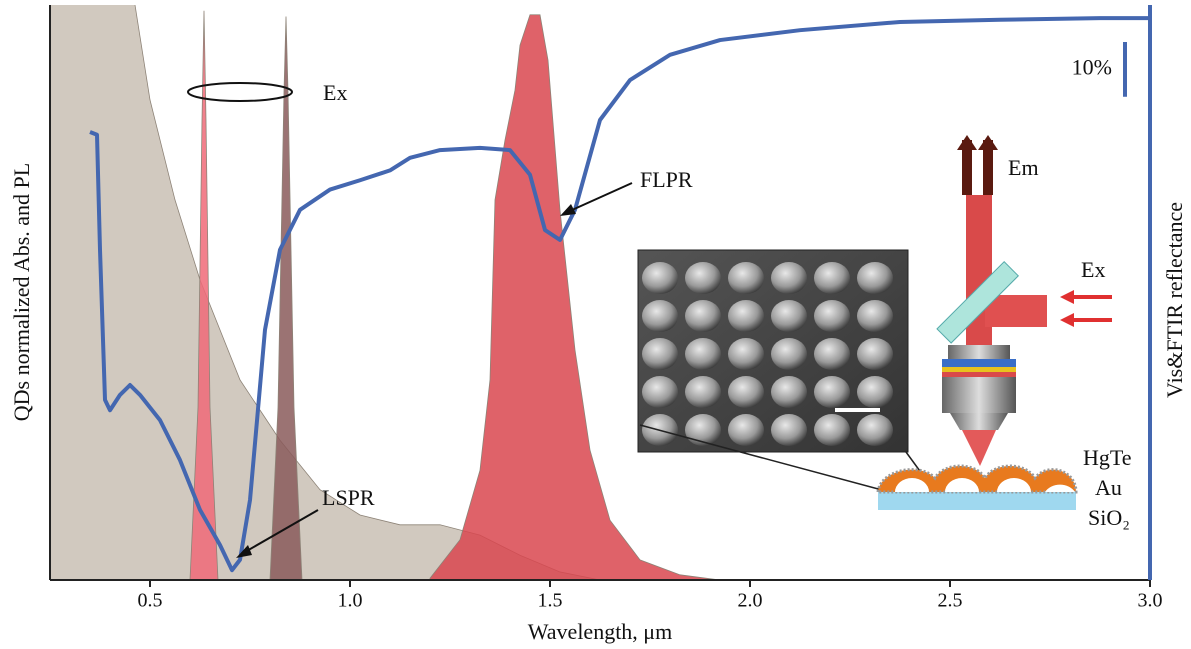 The height and width of the screenshot is (649, 1191). I want to click on annotation: LSPR, so click(348, 497).